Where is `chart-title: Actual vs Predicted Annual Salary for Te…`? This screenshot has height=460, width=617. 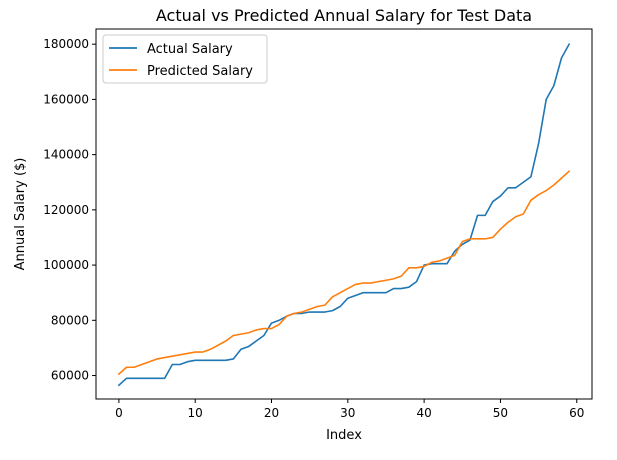 chart-title: Actual vs Predicted Annual Salary for Te… is located at coordinates (344, 15).